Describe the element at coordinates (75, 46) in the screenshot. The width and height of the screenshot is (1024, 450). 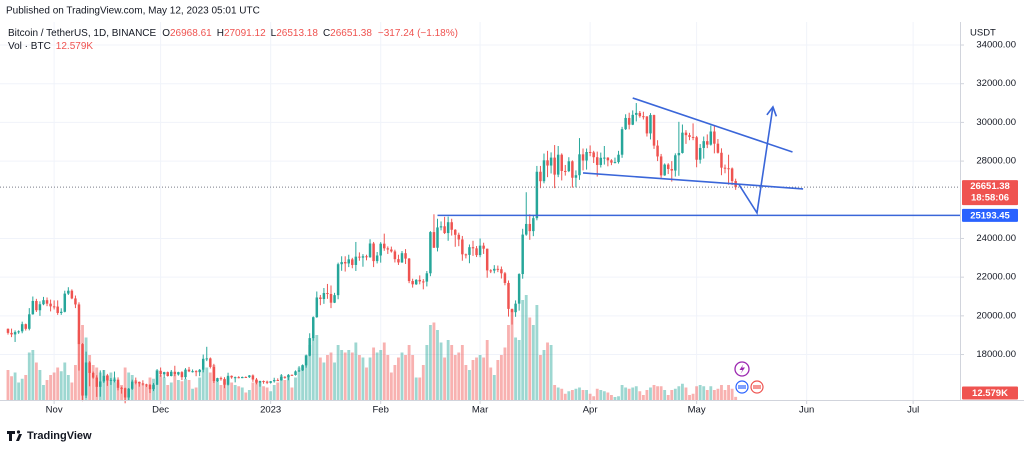
I see `volume-value: 12.579K` at that location.